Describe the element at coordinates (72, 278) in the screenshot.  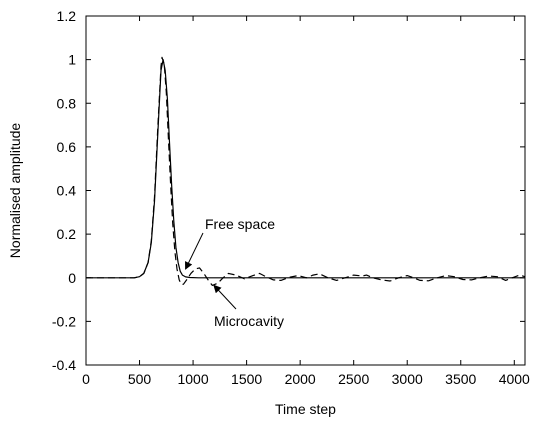
I see `y-tick-label: 0` at that location.